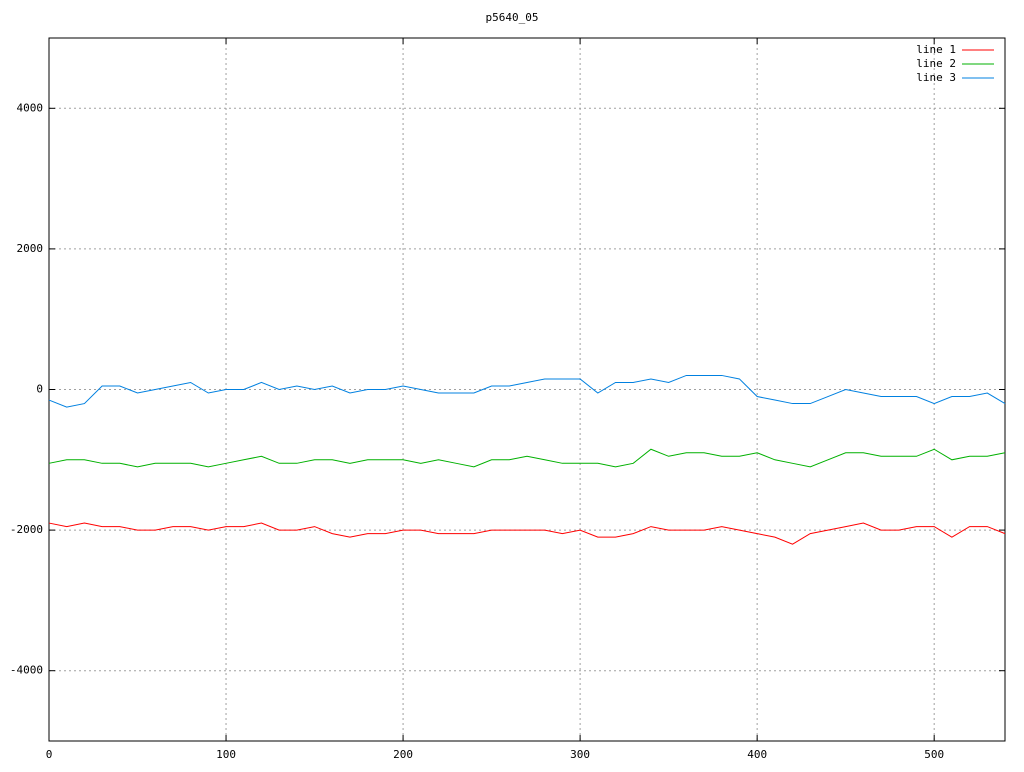 The image size is (1024, 772). I want to click on x-tick-label: 500, so click(934, 754).